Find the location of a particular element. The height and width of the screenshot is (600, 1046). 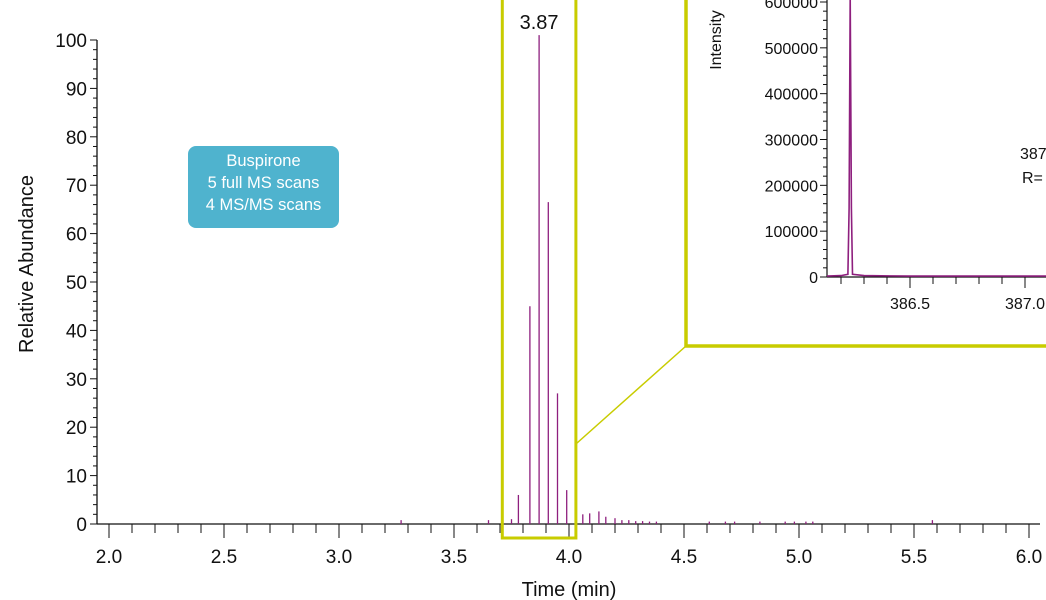

x-axis-title: Time (min) is located at coordinates (569, 589).